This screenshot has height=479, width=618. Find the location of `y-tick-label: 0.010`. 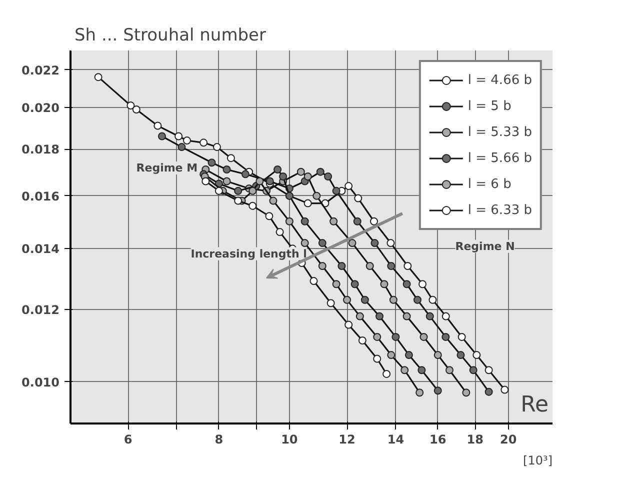

y-tick-label: 0.010 is located at coordinates (41, 382).